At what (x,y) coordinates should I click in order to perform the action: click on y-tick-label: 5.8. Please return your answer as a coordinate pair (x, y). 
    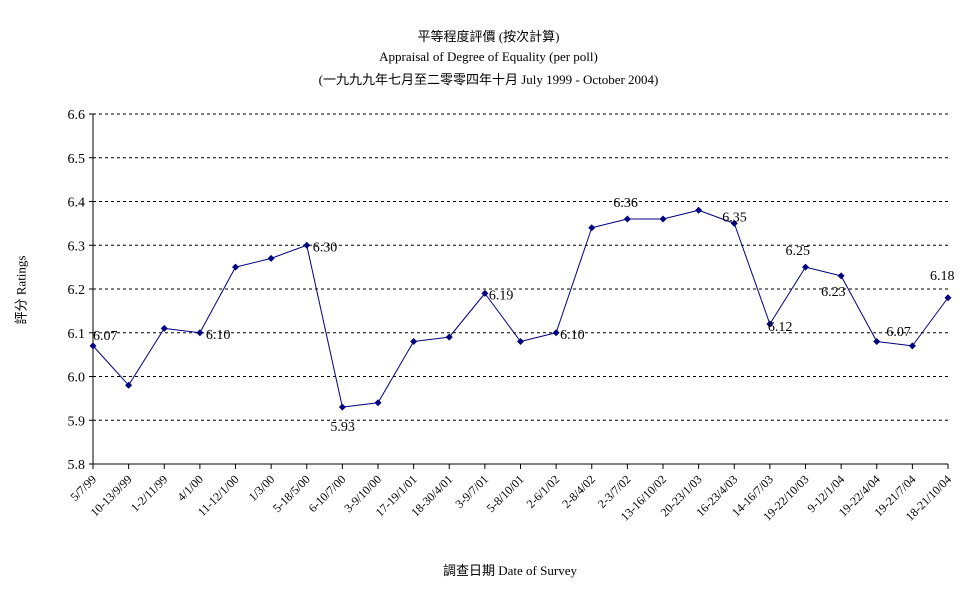
    Looking at the image, I should click on (77, 465).